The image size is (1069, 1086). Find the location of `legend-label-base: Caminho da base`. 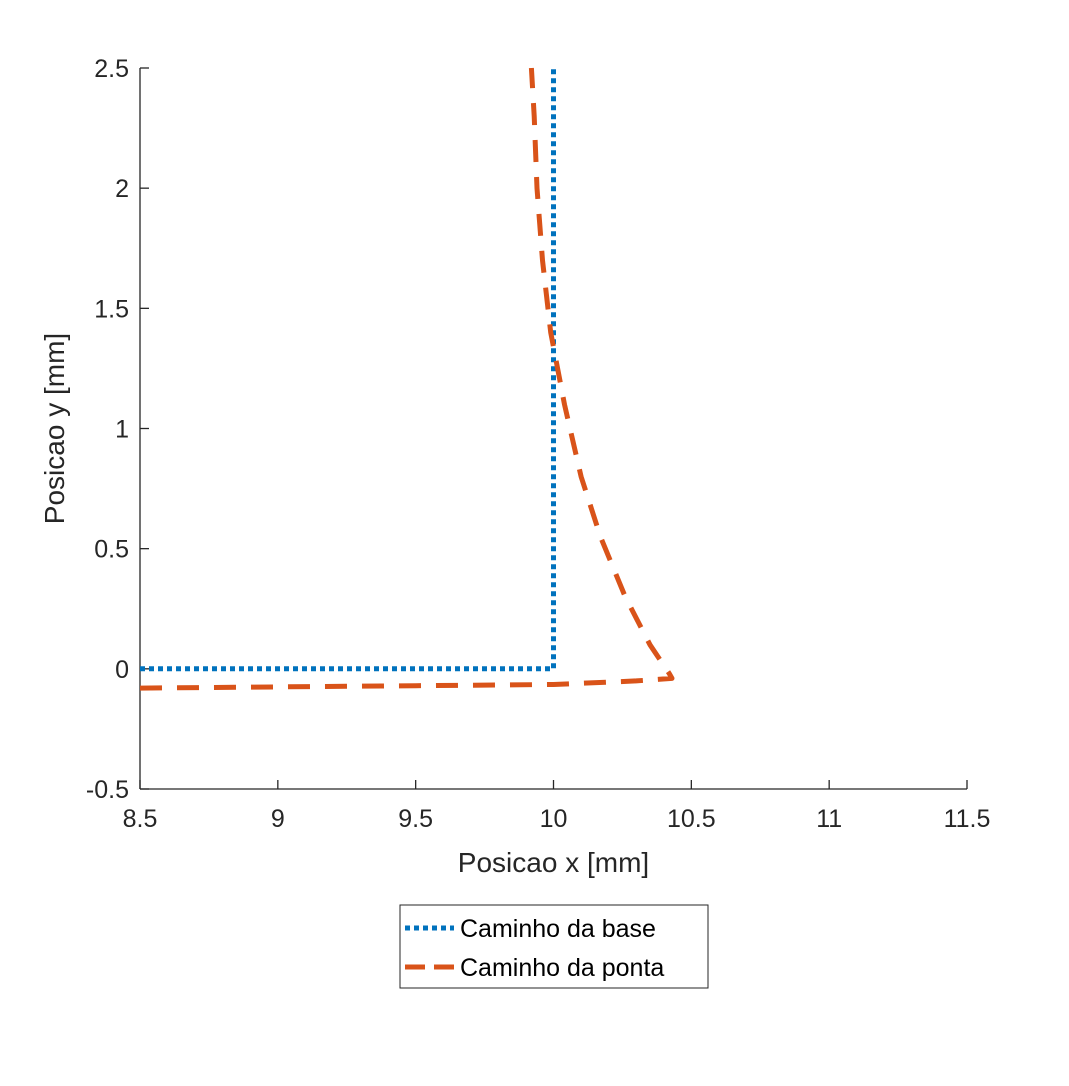

legend-label-base: Caminho da base is located at coordinates (558, 929).